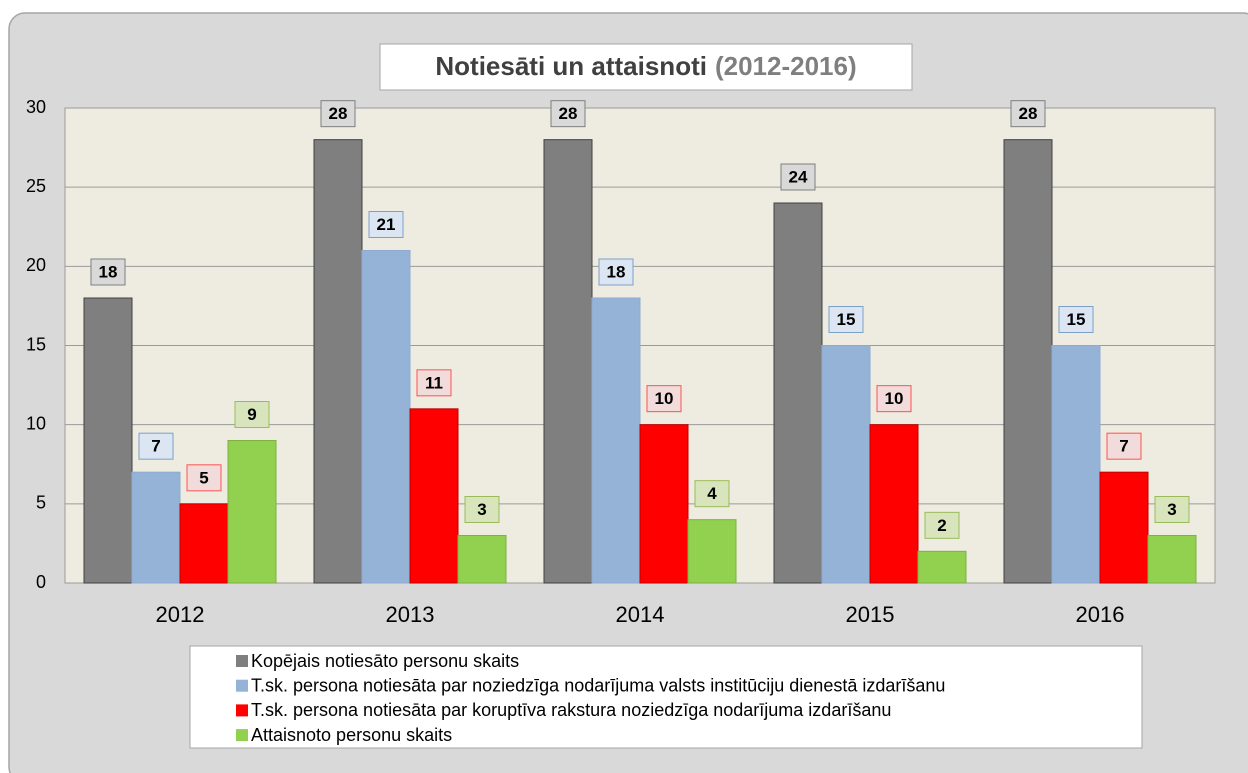 This screenshot has width=1248, height=773. What do you see at coordinates (36, 186) in the screenshot?
I see `y-tick-label: 25` at bounding box center [36, 186].